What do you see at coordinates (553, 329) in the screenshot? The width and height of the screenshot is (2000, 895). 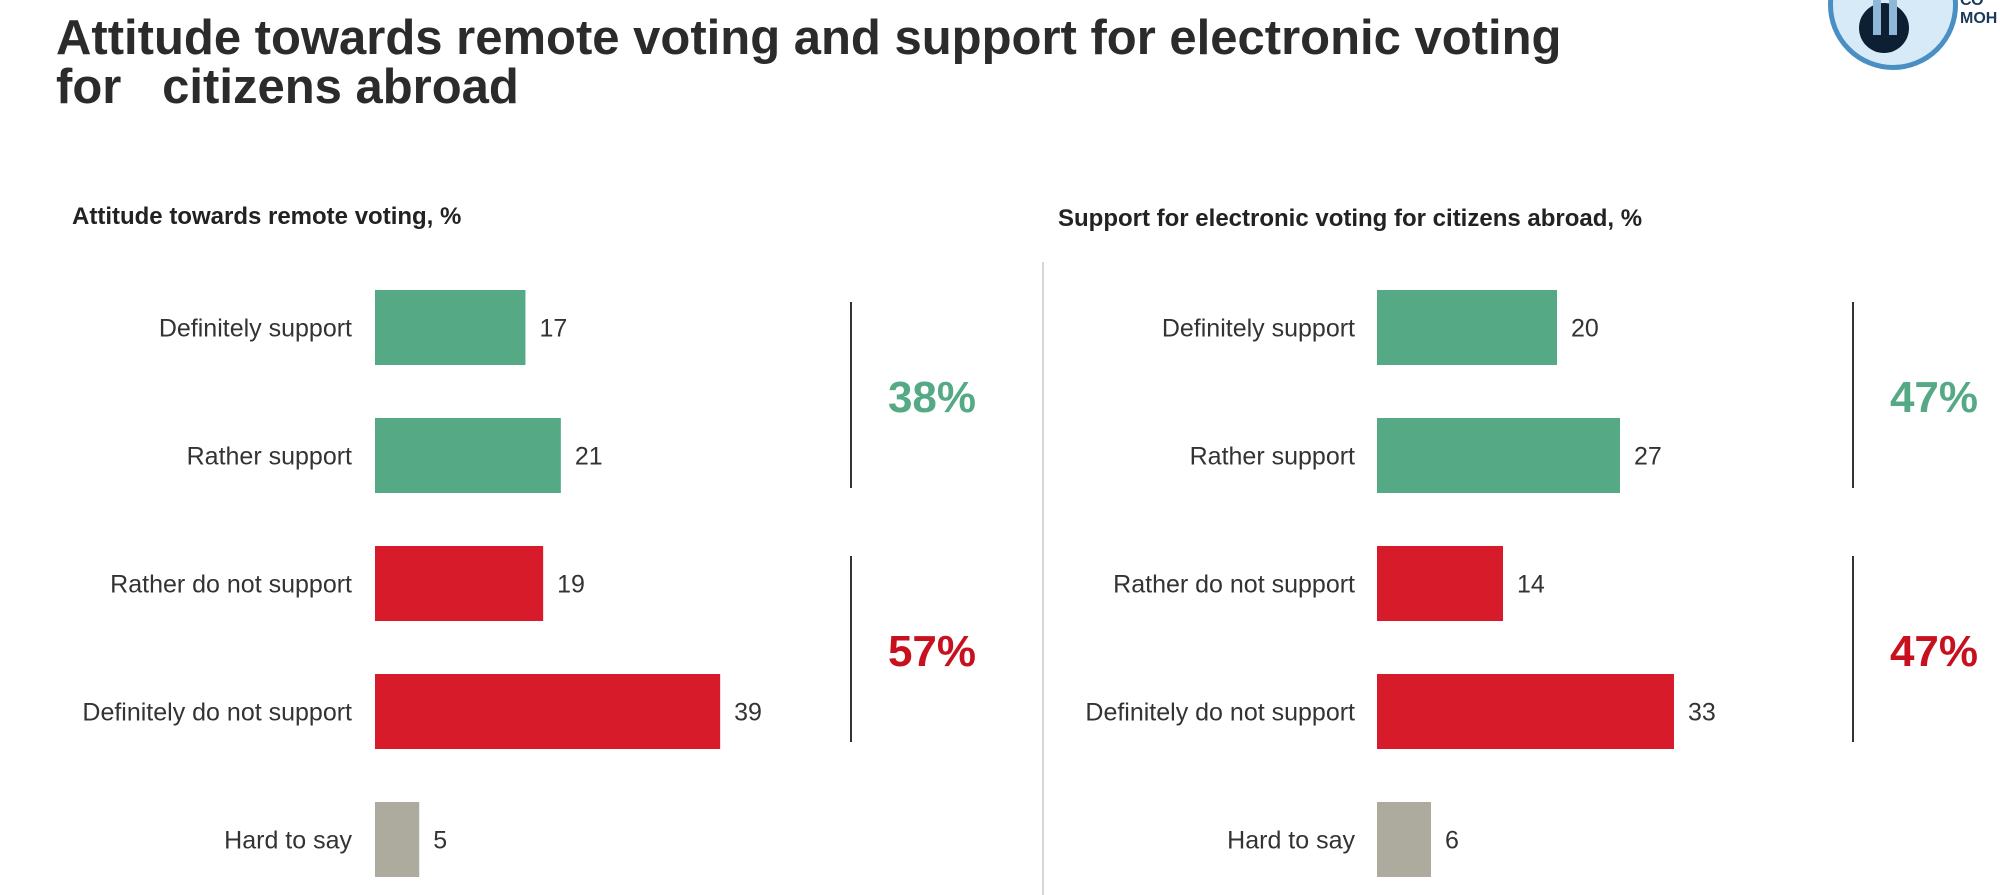 I see `value-label: 17` at bounding box center [553, 329].